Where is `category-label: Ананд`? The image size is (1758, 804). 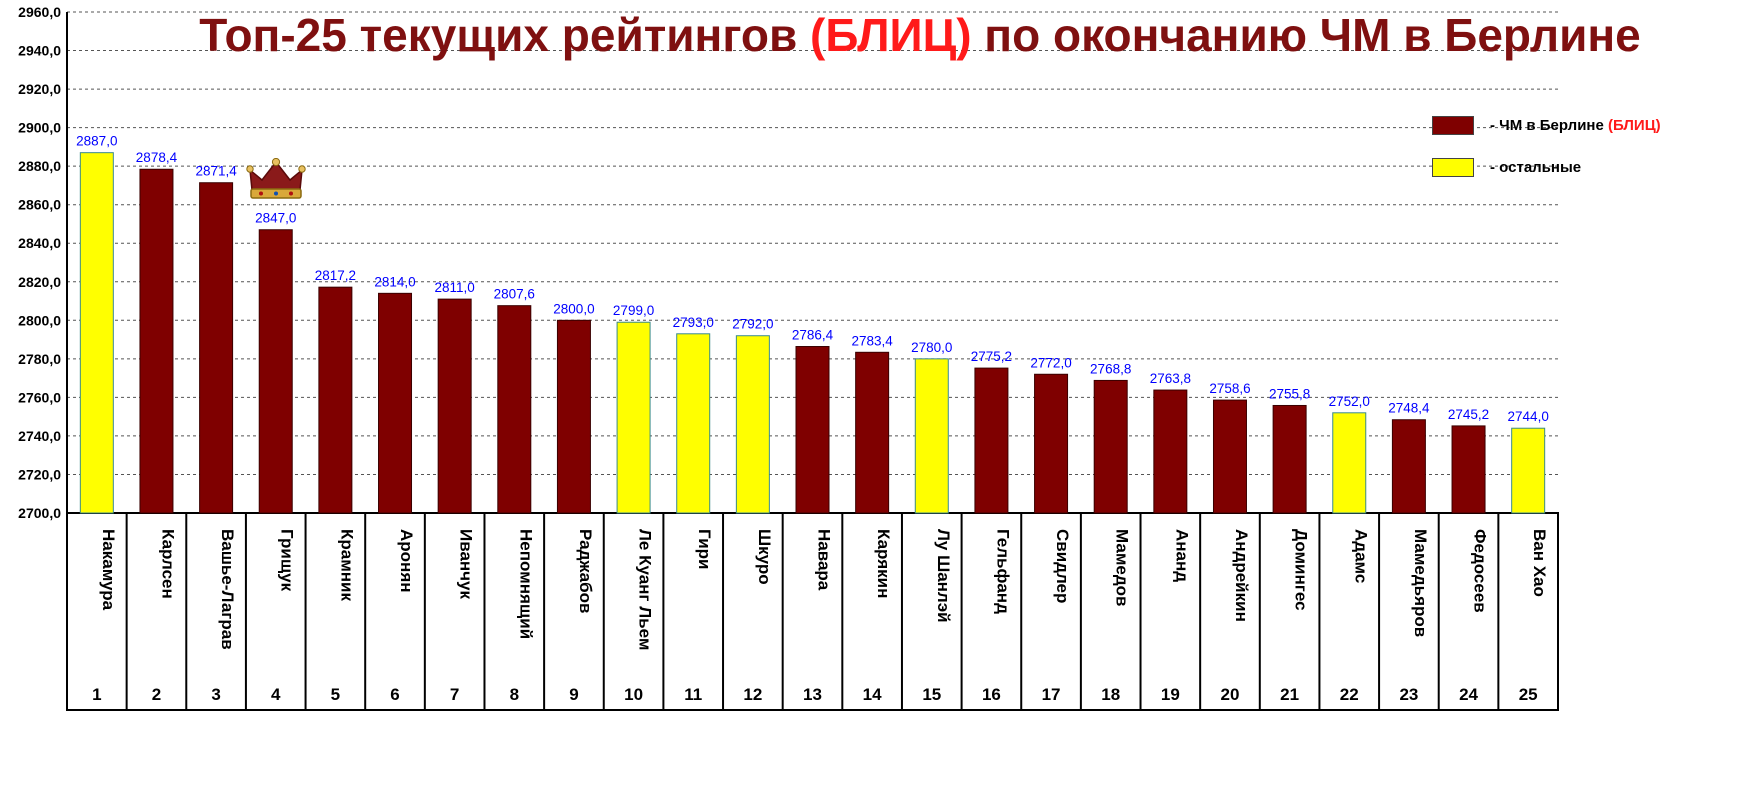
category-label: Ананд is located at coordinates (1181, 555).